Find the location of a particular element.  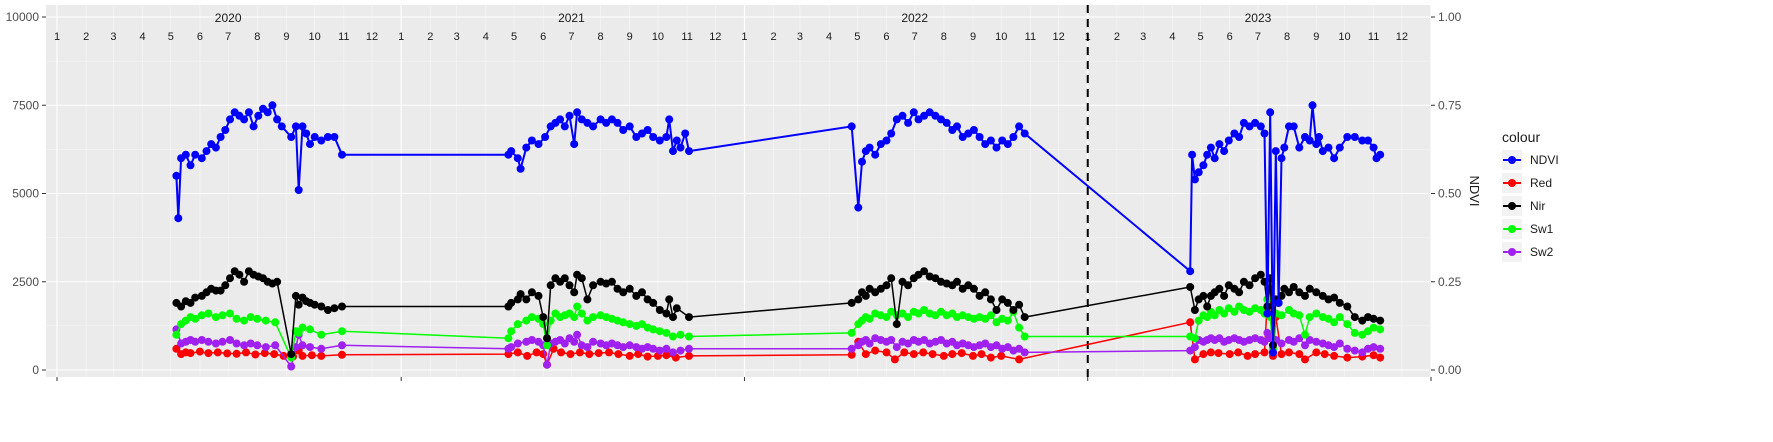

legend: colour NDVI Red Nir Sw1 Sw2 is located at coordinates (1530, 195).